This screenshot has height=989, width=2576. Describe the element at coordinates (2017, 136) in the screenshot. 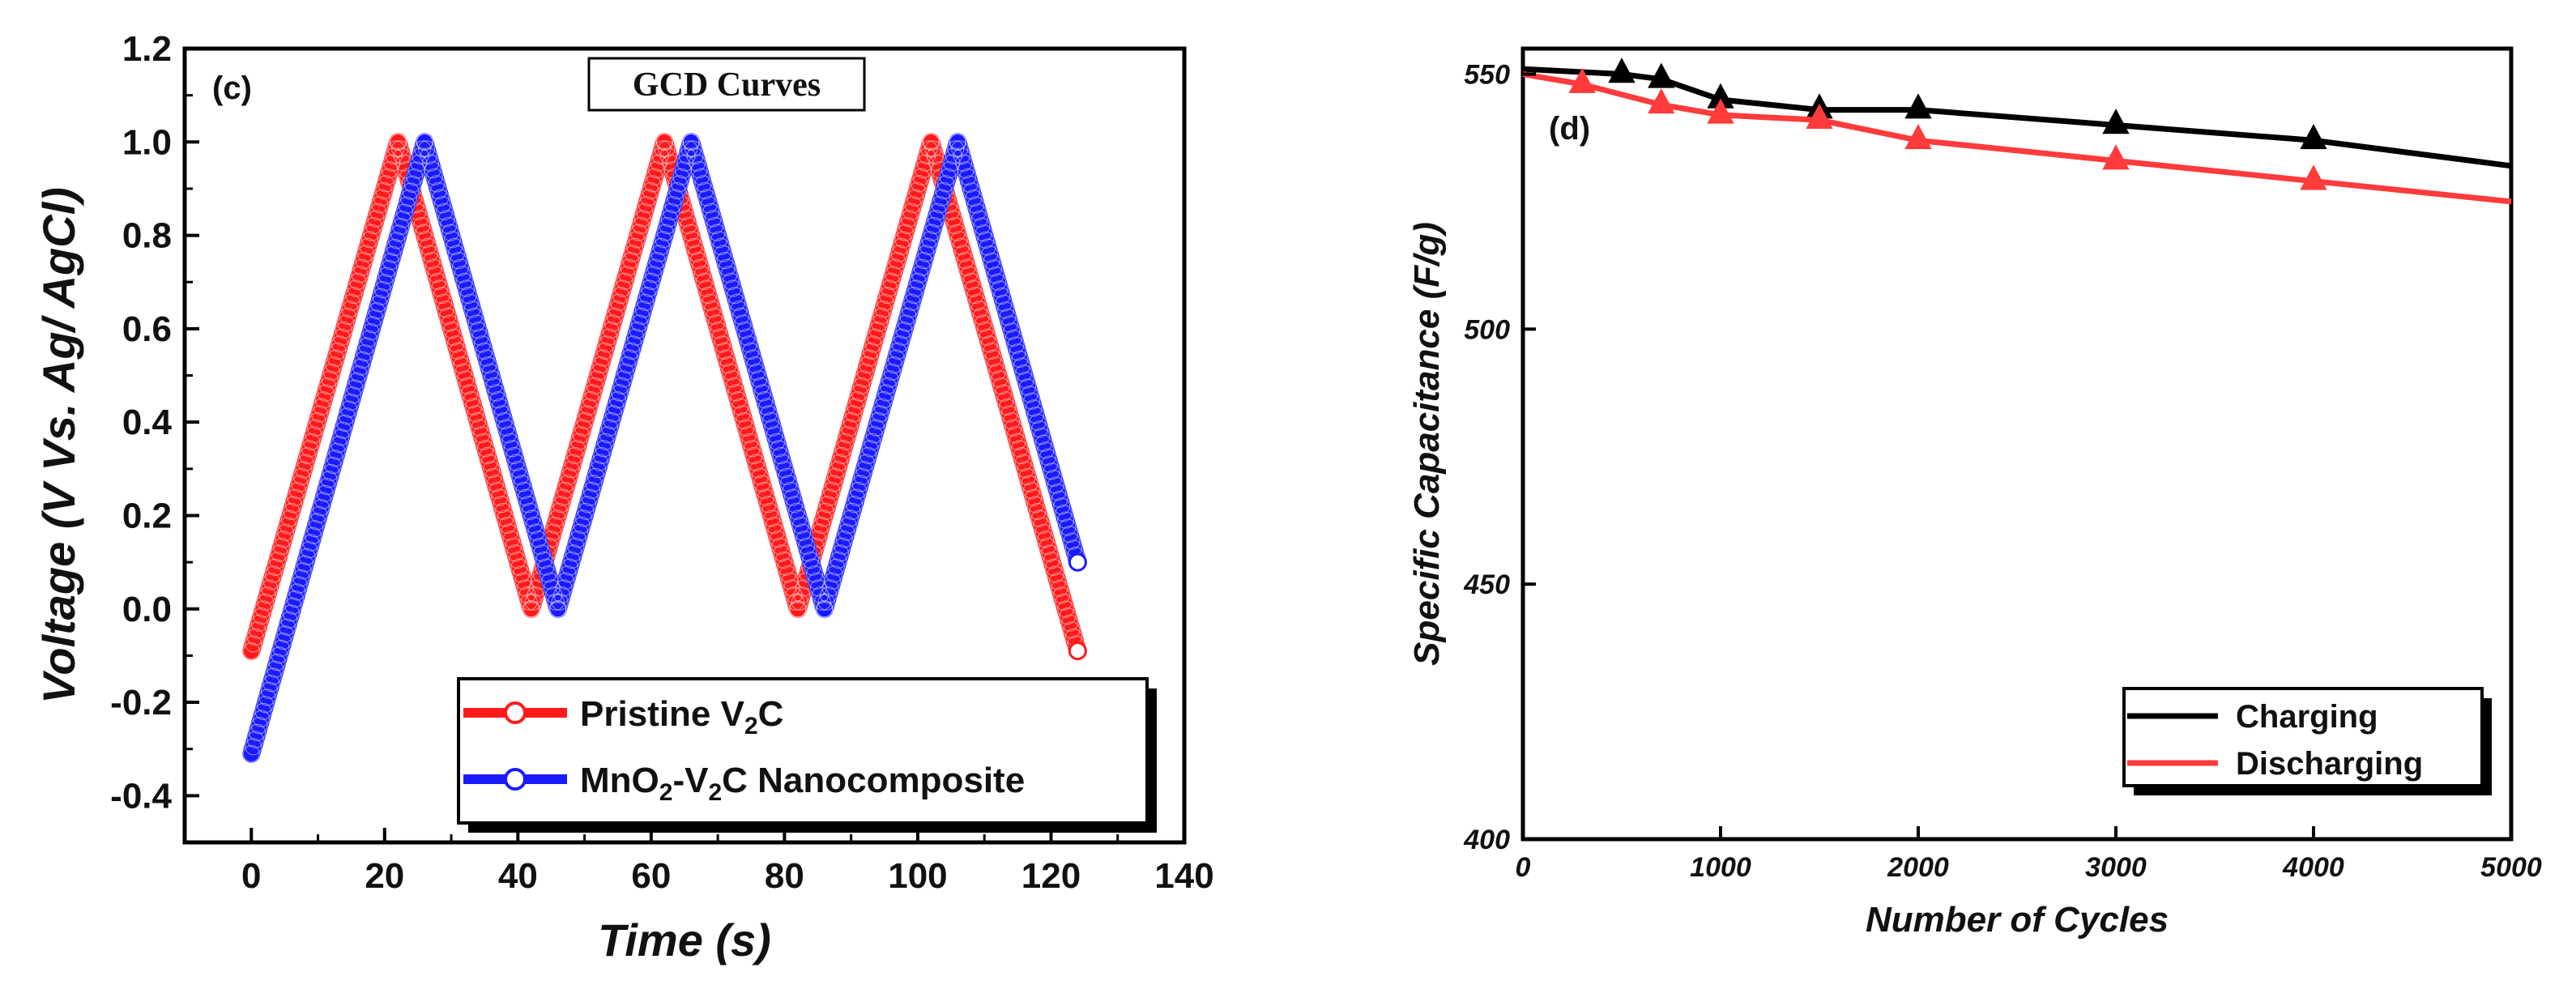

I see `cycling-series-discharging` at that location.